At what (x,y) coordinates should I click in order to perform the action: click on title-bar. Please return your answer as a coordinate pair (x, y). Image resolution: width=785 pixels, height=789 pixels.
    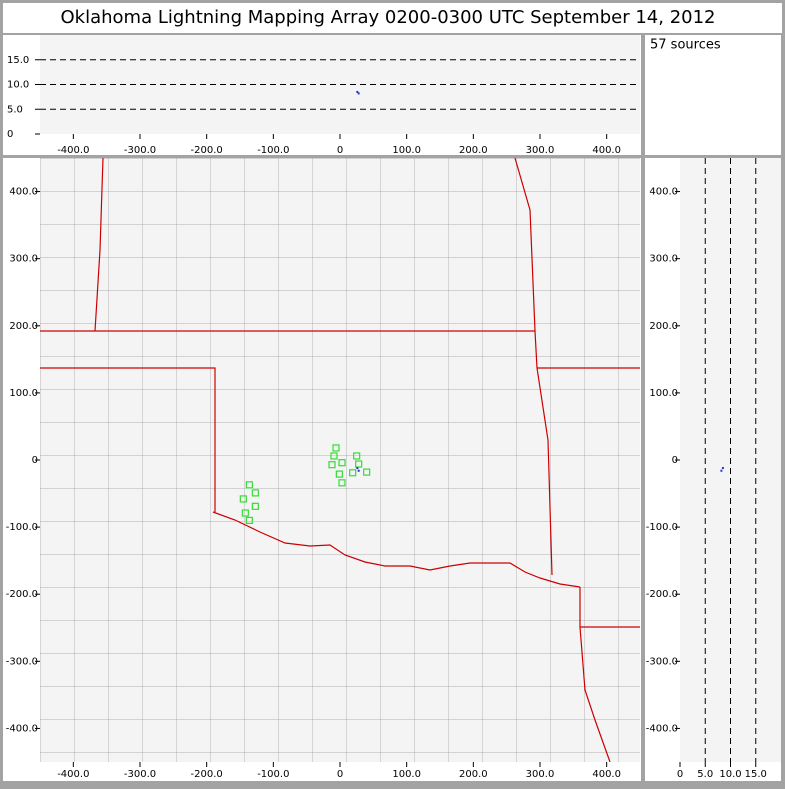
    Looking at the image, I should click on (392, 18).